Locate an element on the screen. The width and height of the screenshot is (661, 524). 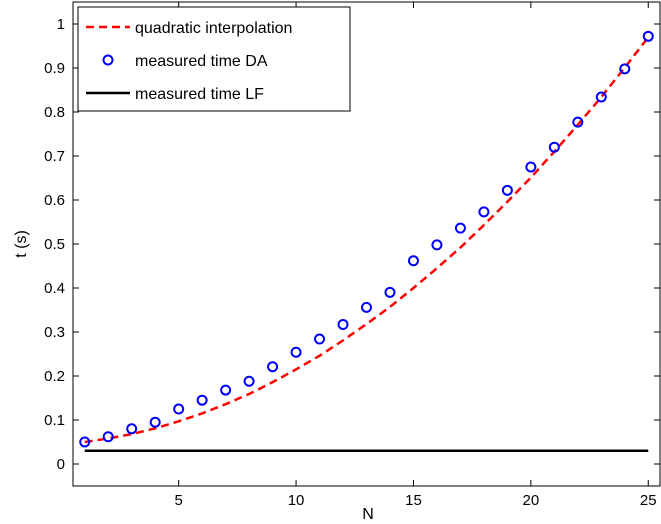
x-tick-label: 15 is located at coordinates (413, 500).